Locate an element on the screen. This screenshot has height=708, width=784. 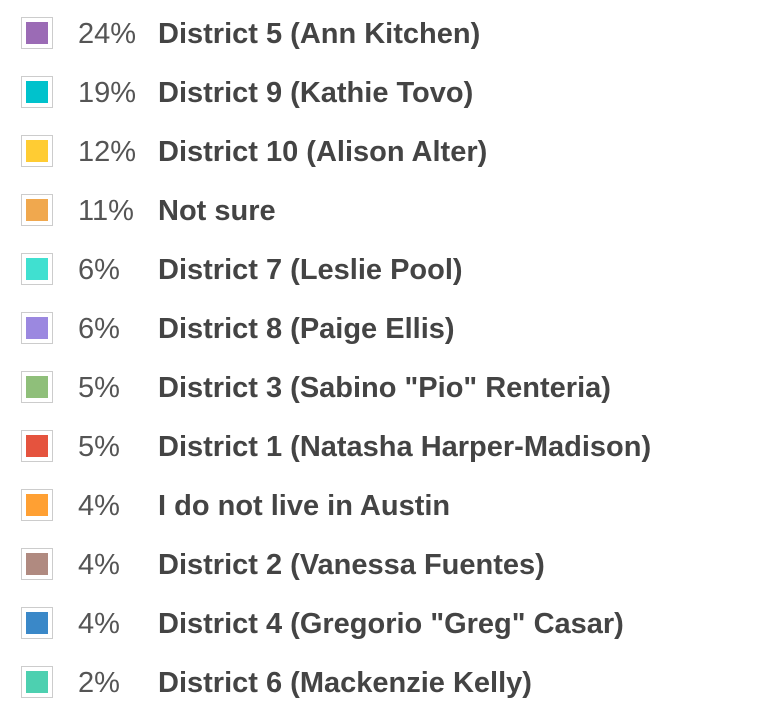
legend-item: 24% District 5 (Ann Kitchen) is located at coordinates (392, 34).